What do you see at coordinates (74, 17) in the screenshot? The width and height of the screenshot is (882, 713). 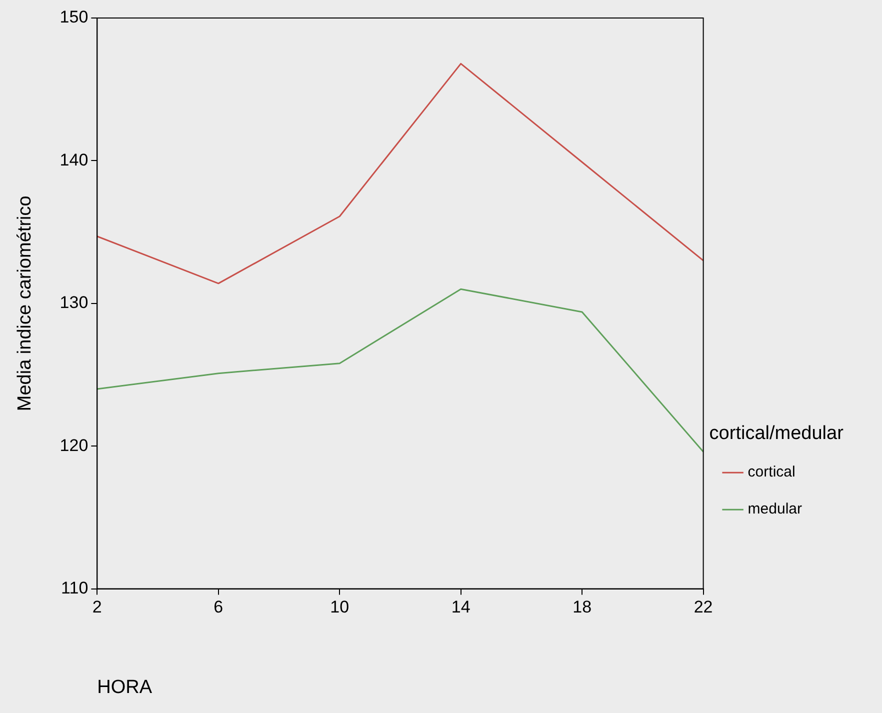 I see `y-tick-label: 150` at bounding box center [74, 17].